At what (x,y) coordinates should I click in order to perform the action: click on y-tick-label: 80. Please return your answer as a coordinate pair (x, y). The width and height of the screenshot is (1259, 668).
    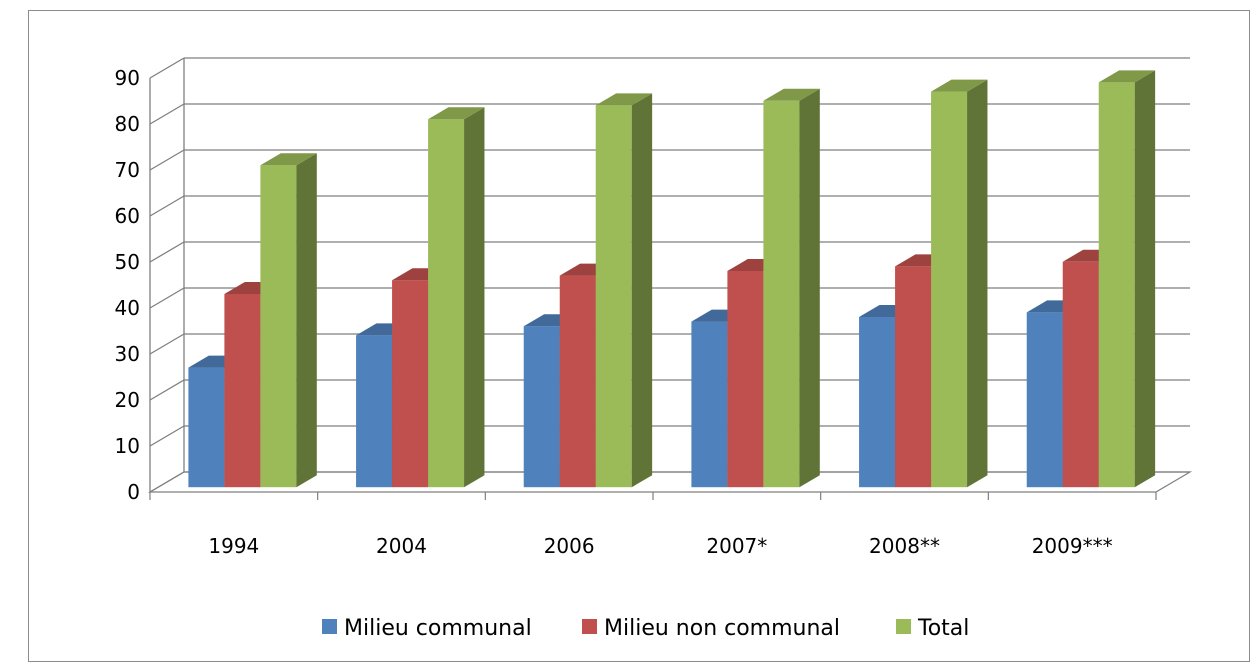
    Looking at the image, I should click on (127, 124).